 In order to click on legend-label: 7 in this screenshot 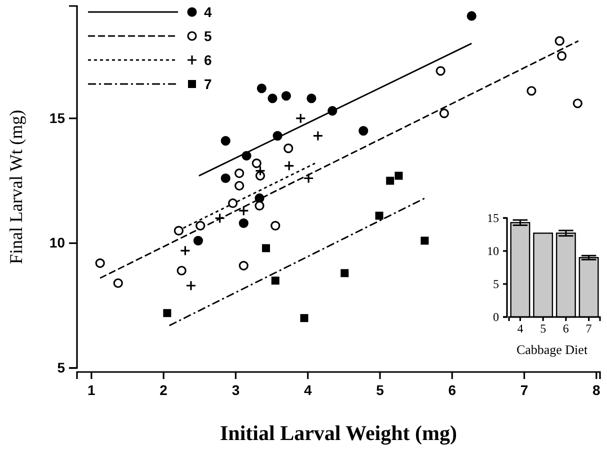, I will do `click(208, 84)`.